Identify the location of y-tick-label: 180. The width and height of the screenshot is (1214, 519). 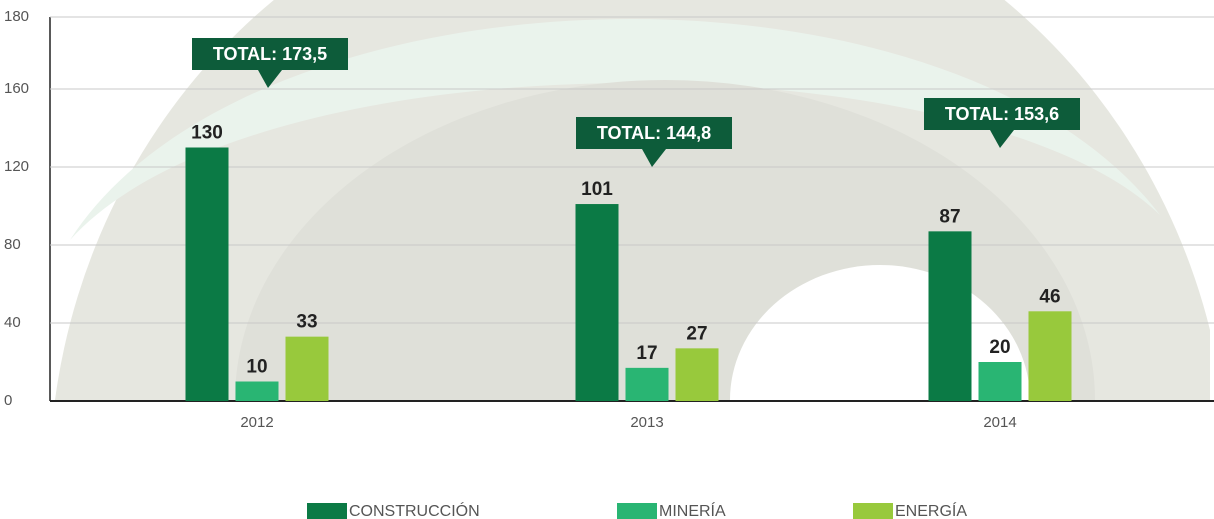
(16, 16).